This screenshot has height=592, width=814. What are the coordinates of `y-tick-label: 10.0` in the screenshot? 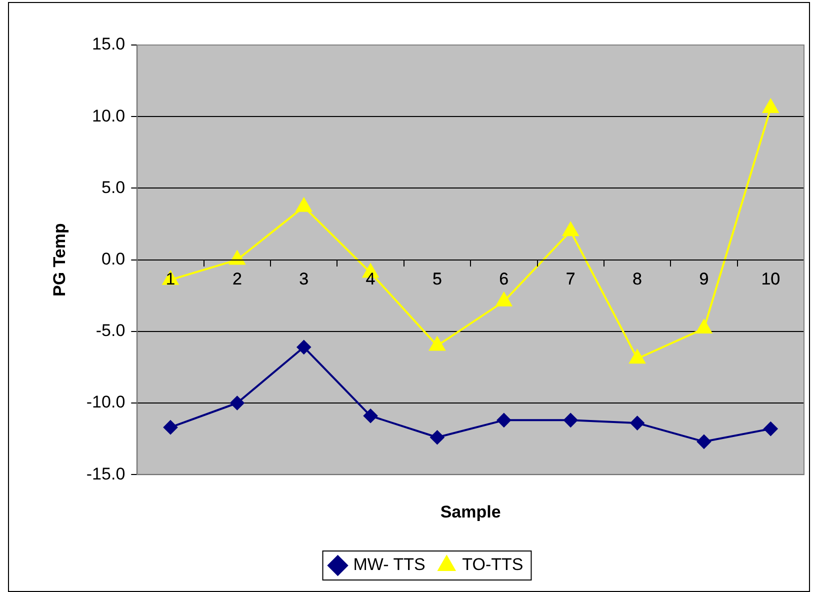 It's located at (109, 116).